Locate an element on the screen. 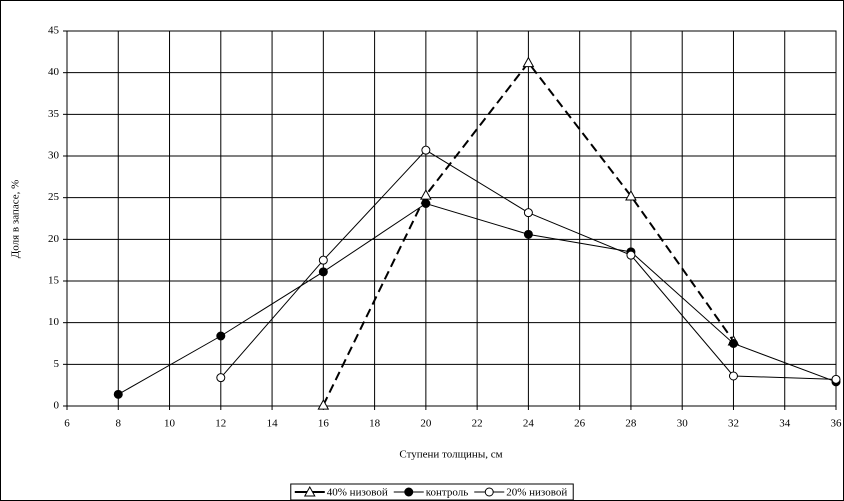  x-tick-label: 32 is located at coordinates (733, 424).